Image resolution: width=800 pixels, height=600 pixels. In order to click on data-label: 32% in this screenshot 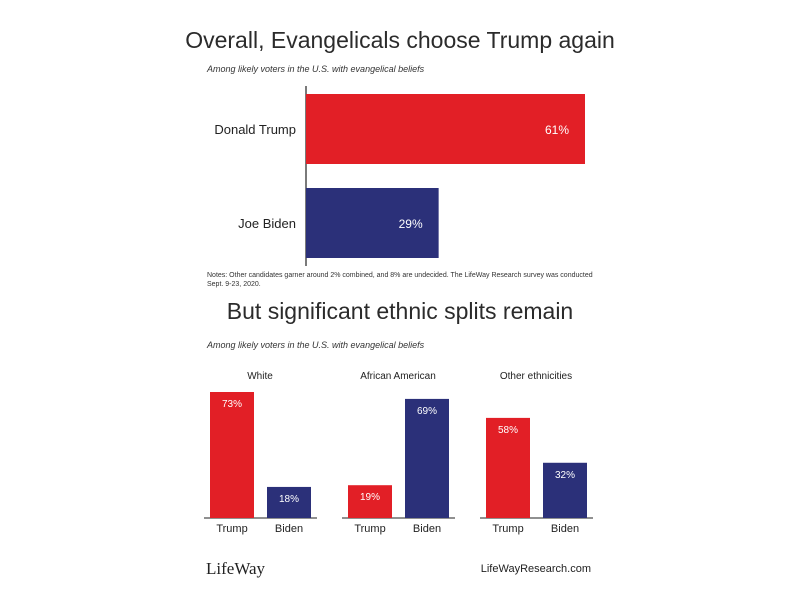, I will do `click(565, 475)`.